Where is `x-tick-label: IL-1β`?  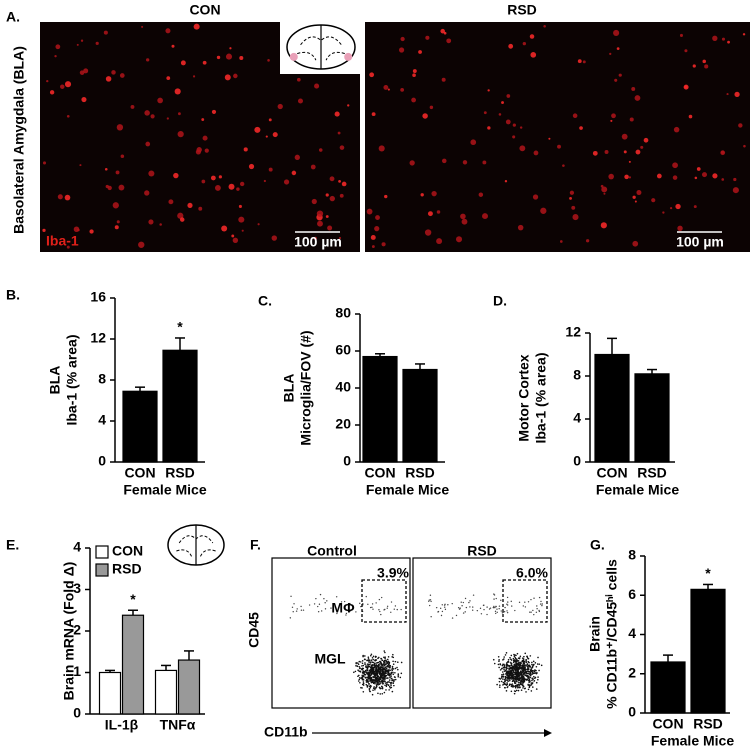
x-tick-label: IL-1β is located at coordinates (122, 725).